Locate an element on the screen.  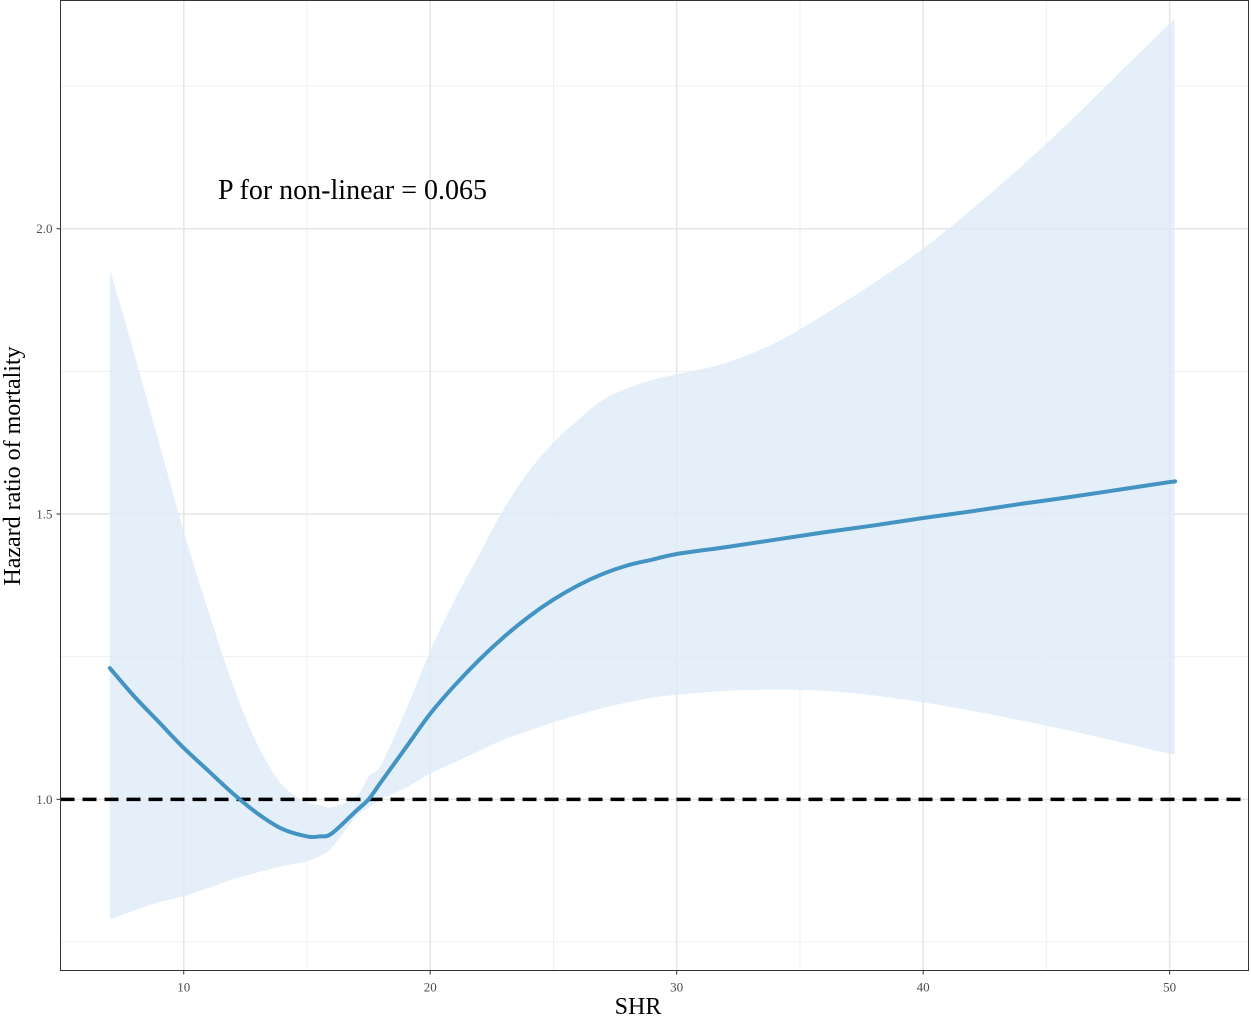
x-tick-label: 40 is located at coordinates (923, 987).